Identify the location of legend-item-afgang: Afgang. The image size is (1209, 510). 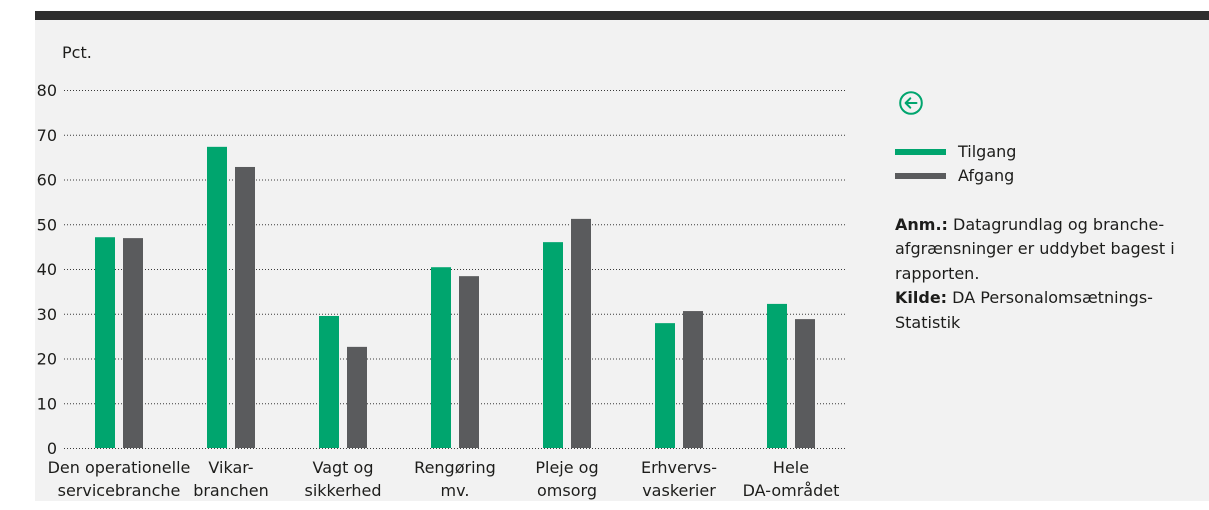
(955, 176).